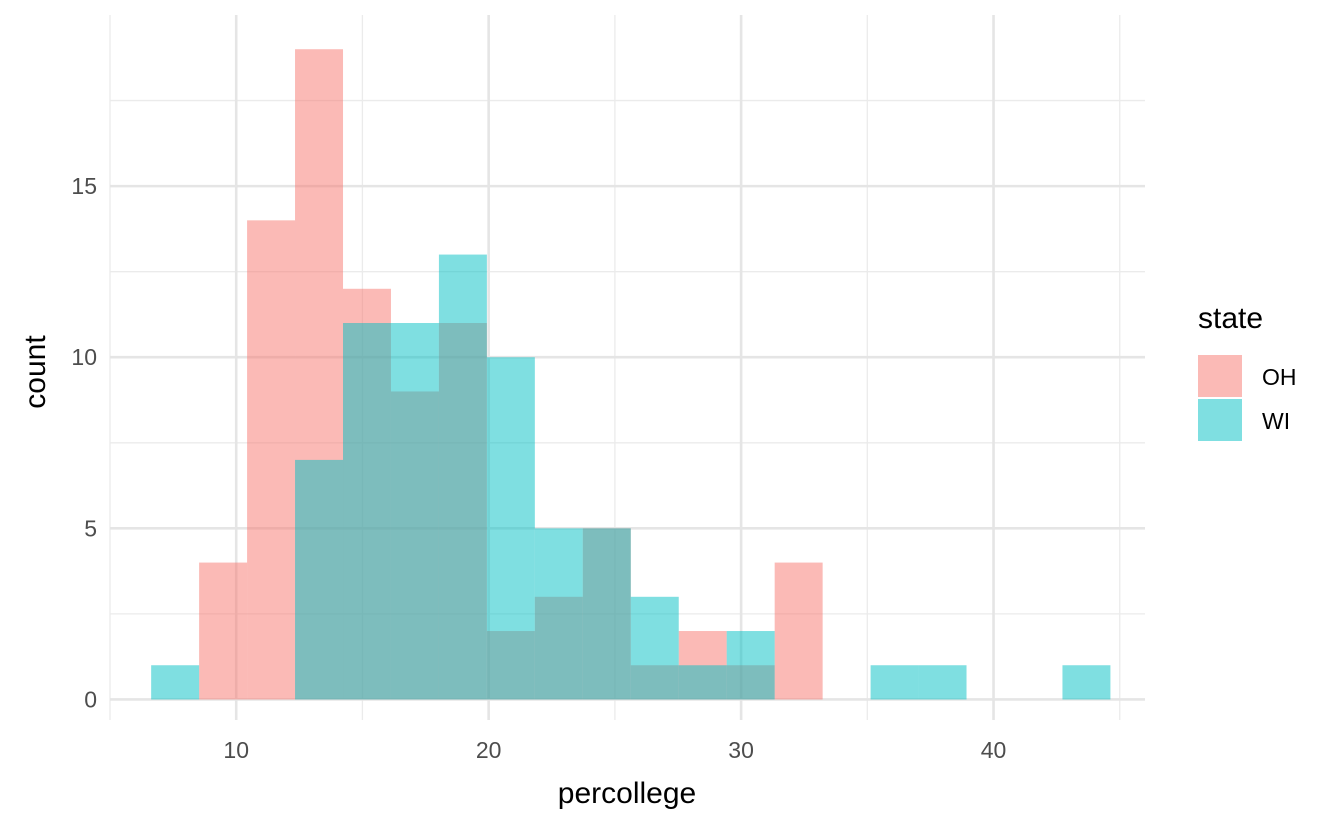  Describe the element at coordinates (84, 186) in the screenshot. I see `y-tick-label: 15` at that location.